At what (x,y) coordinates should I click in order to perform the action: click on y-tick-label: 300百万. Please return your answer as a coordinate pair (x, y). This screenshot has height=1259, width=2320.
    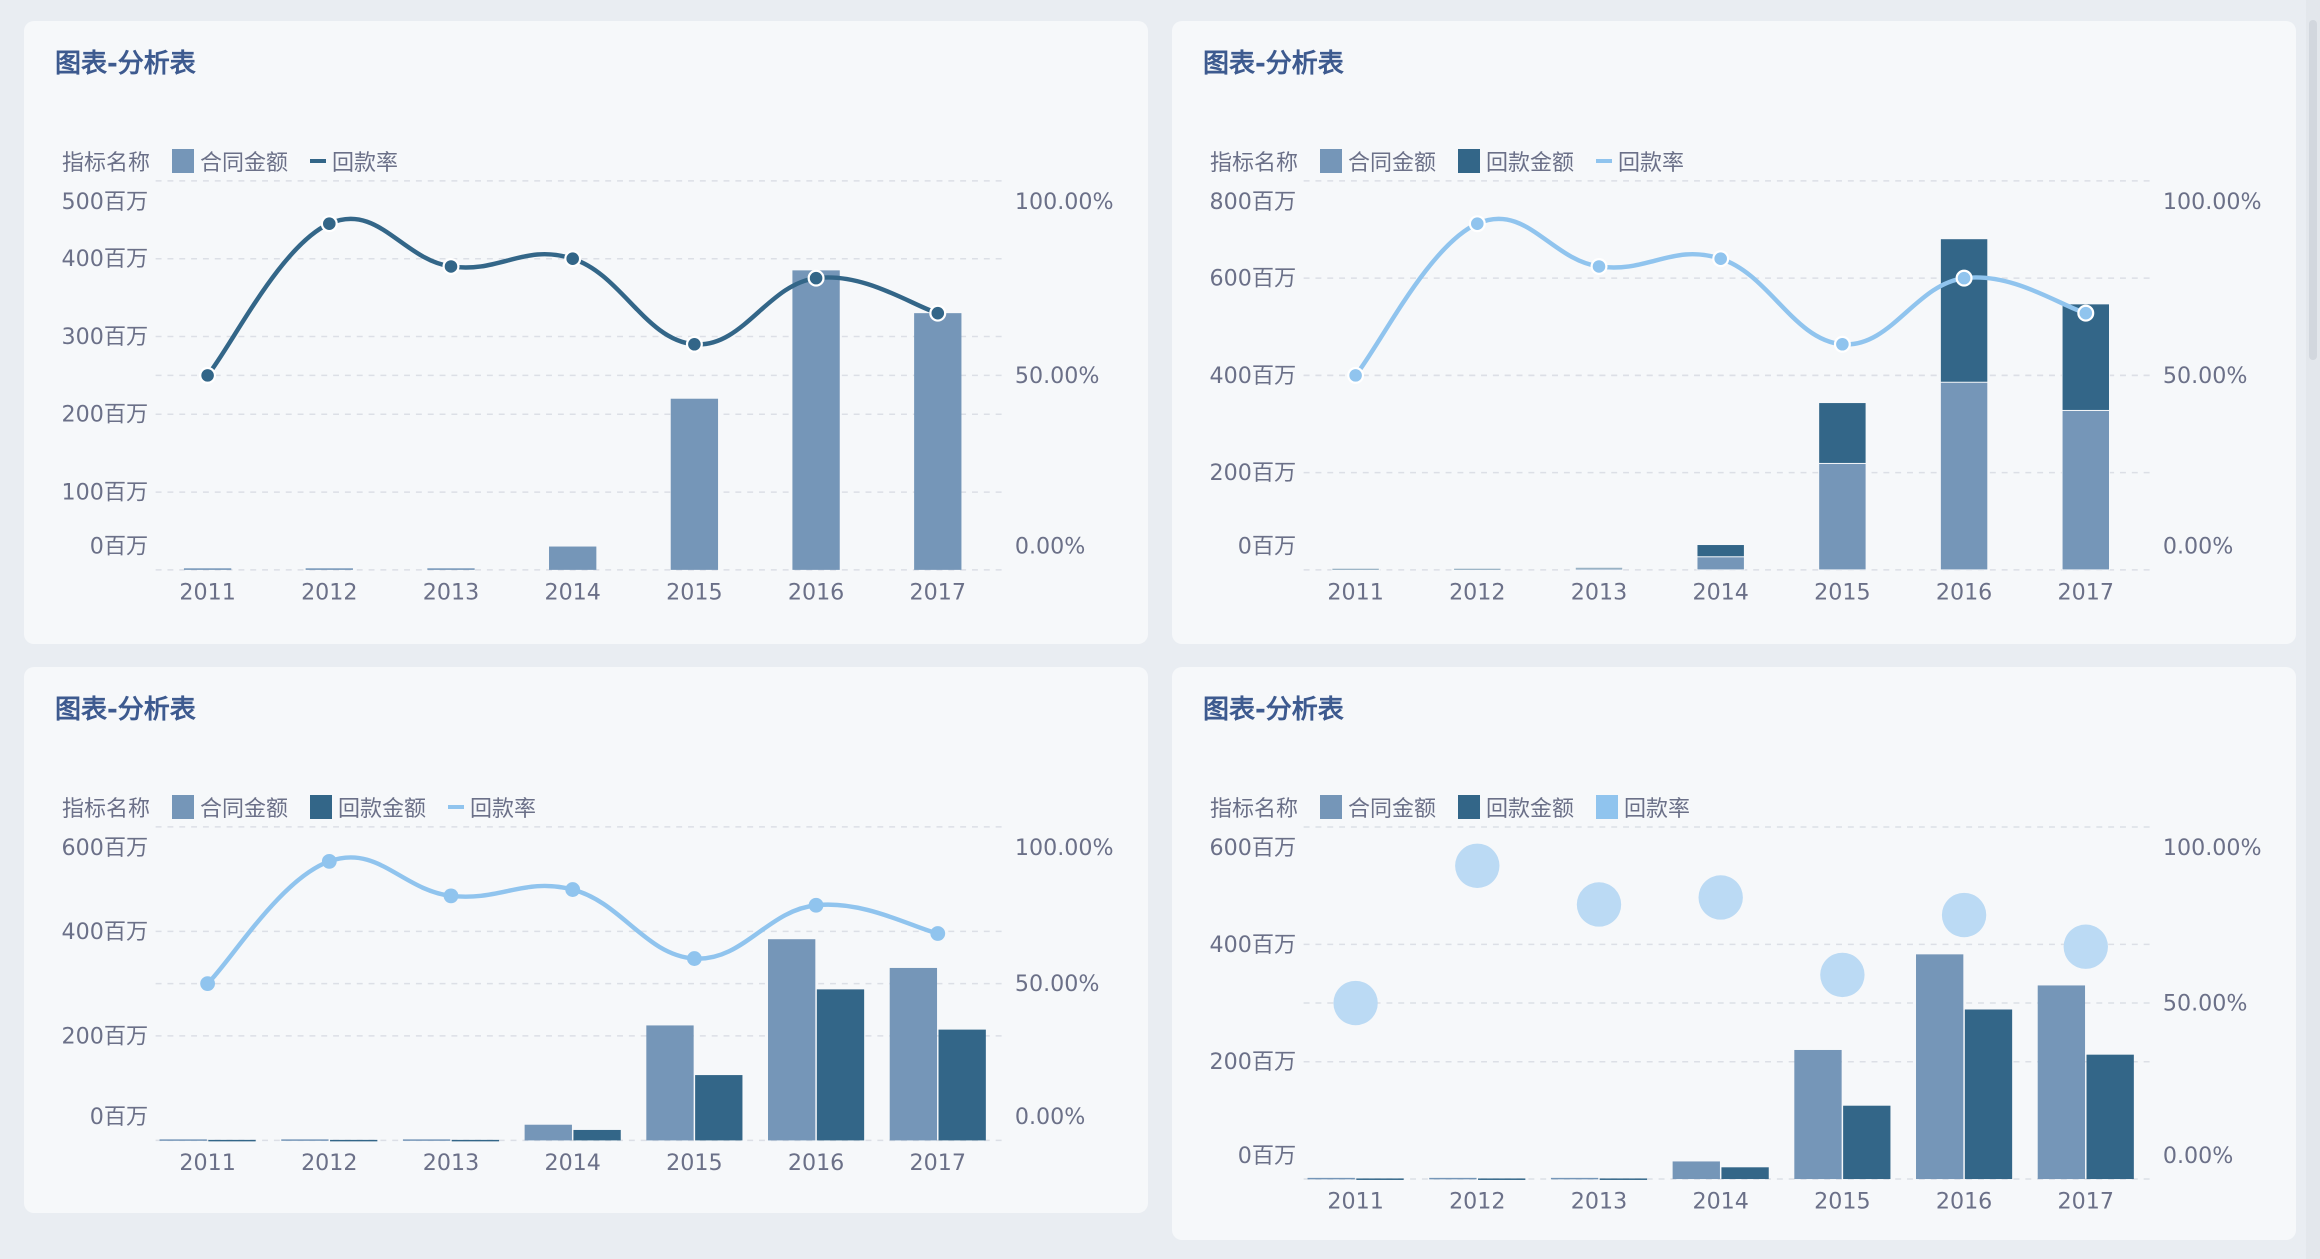
    Looking at the image, I should click on (105, 337).